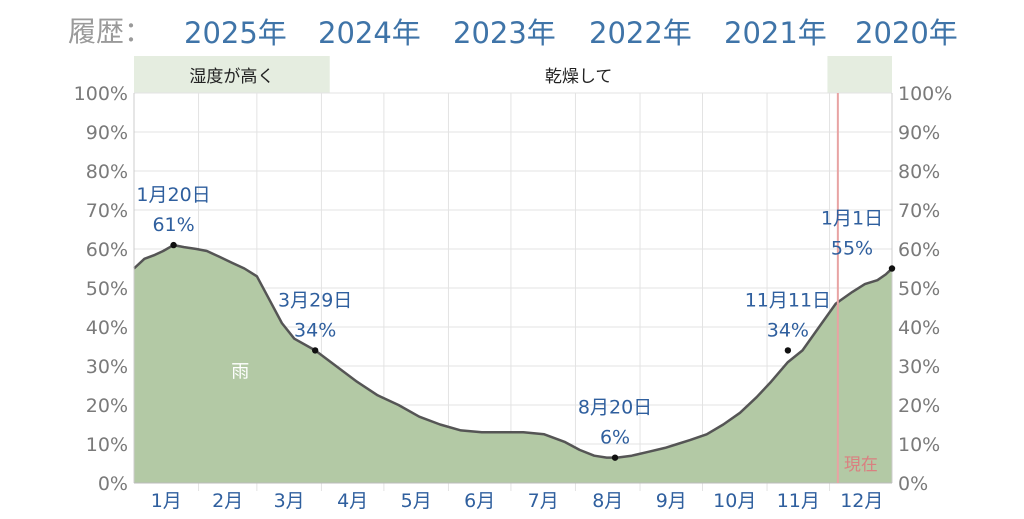  What do you see at coordinates (919, 289) in the screenshot?
I see `y-tick-label-right: 50%` at bounding box center [919, 289].